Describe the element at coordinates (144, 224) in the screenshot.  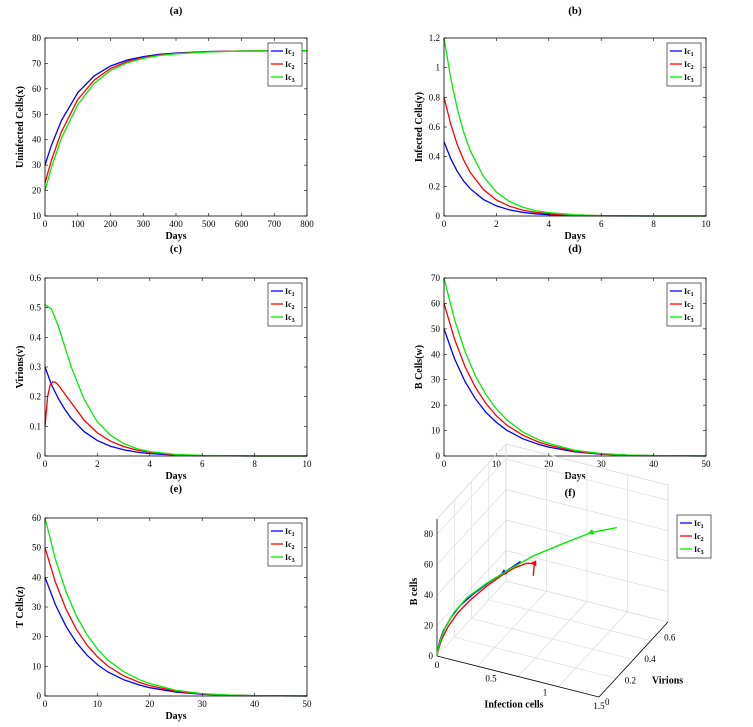
I see `x-tick-label: 300` at that location.